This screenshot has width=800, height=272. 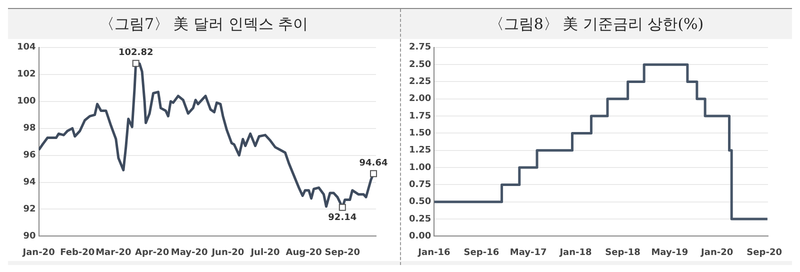 What do you see at coordinates (433, 253) in the screenshot?
I see `x-tick-label: Jan-16` at bounding box center [433, 253].